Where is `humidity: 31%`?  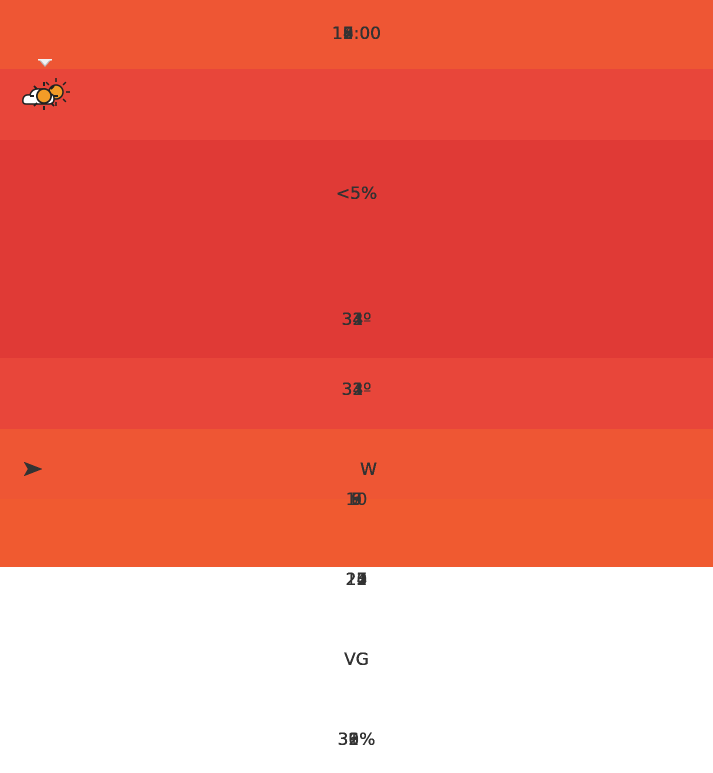
humidity: 31% is located at coordinates (356, 740).